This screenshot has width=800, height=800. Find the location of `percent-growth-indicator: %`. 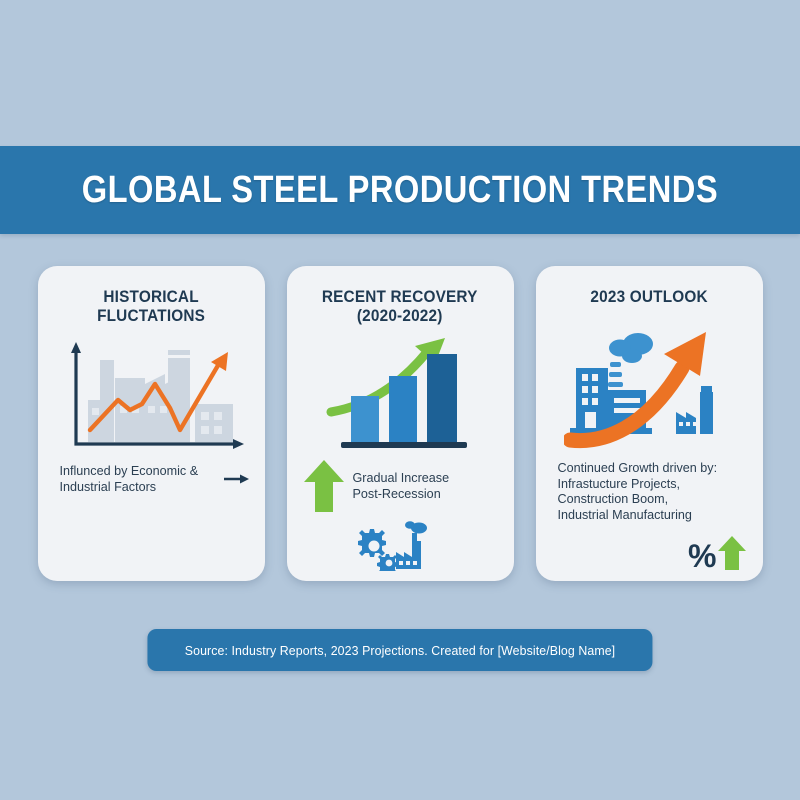

percent-growth-indicator: % is located at coordinates (717, 554).